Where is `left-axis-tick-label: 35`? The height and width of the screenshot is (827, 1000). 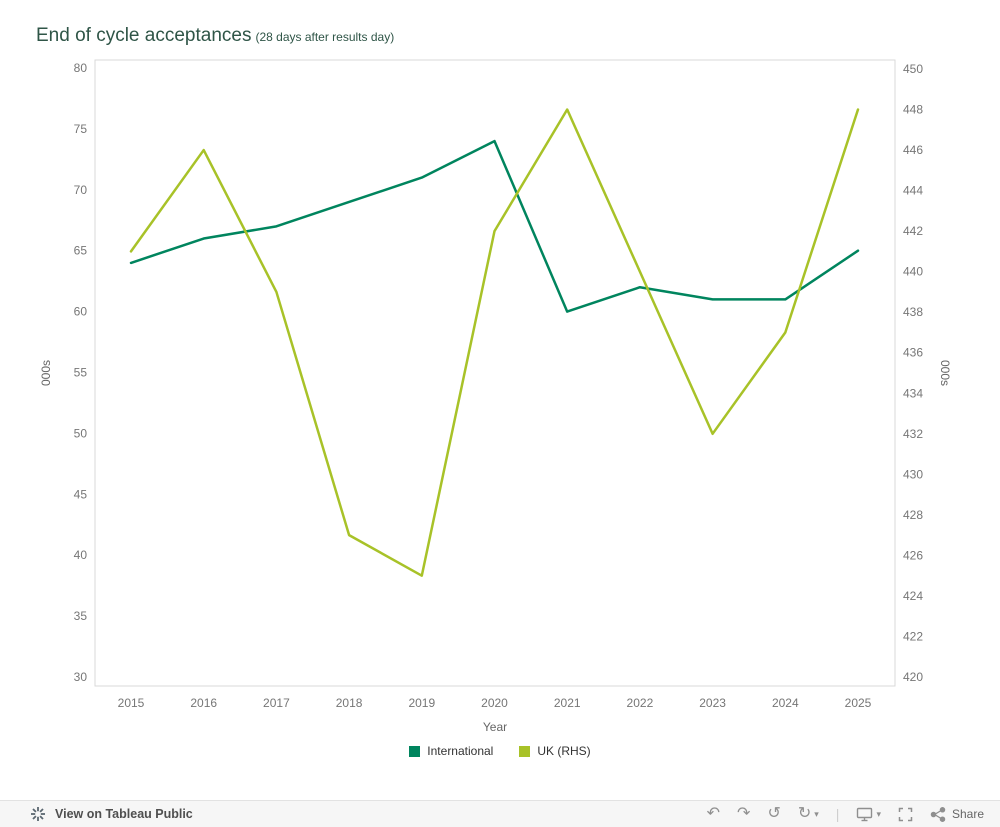 left-axis-tick-label: 35 is located at coordinates (81, 616).